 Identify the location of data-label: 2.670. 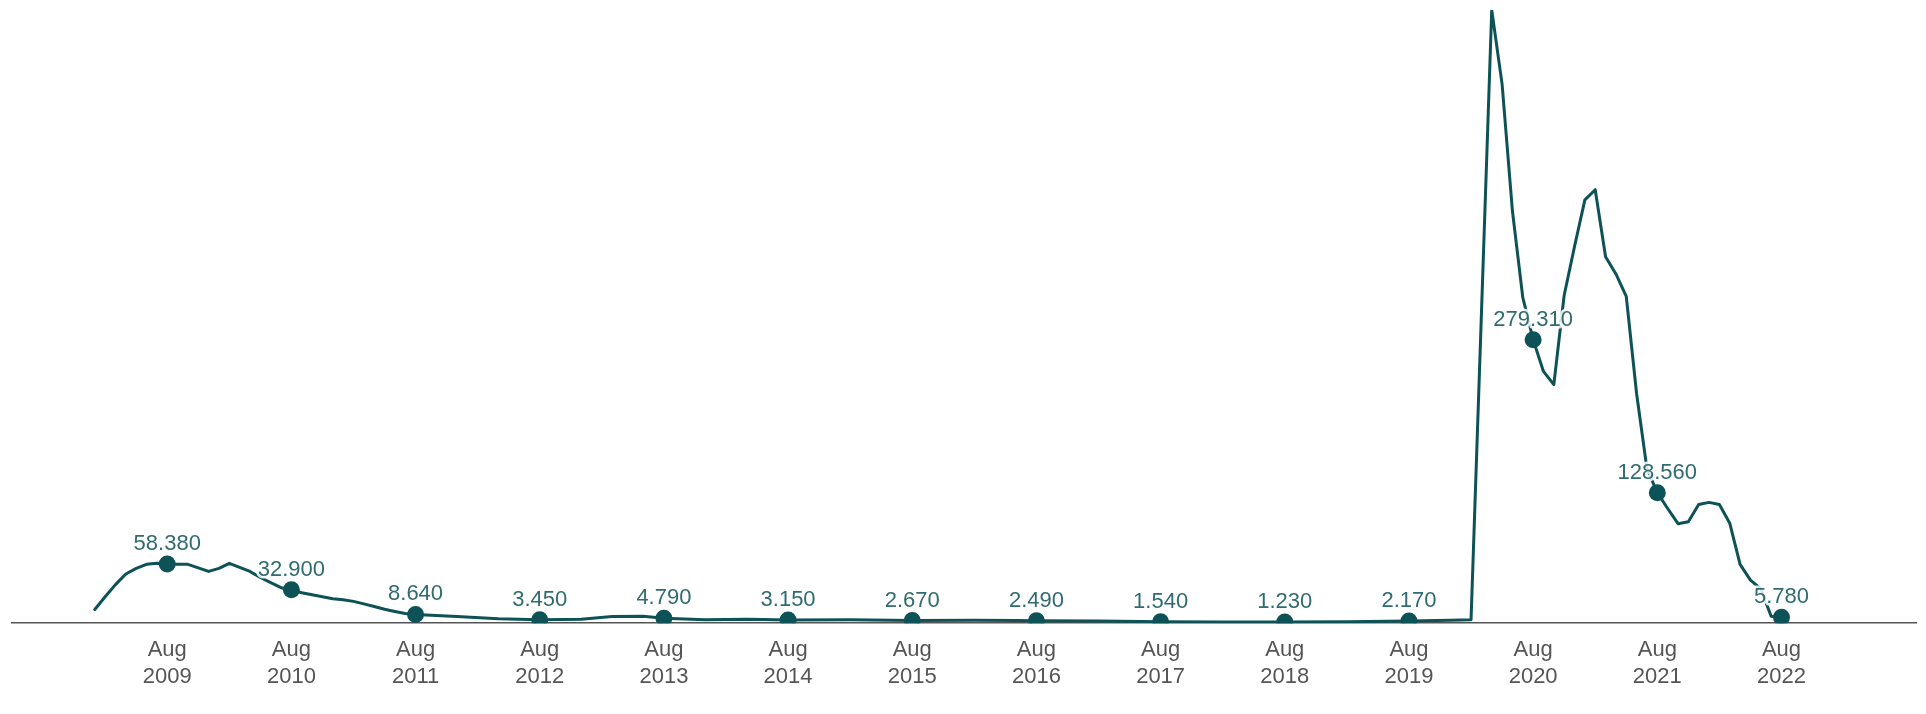
(912, 599).